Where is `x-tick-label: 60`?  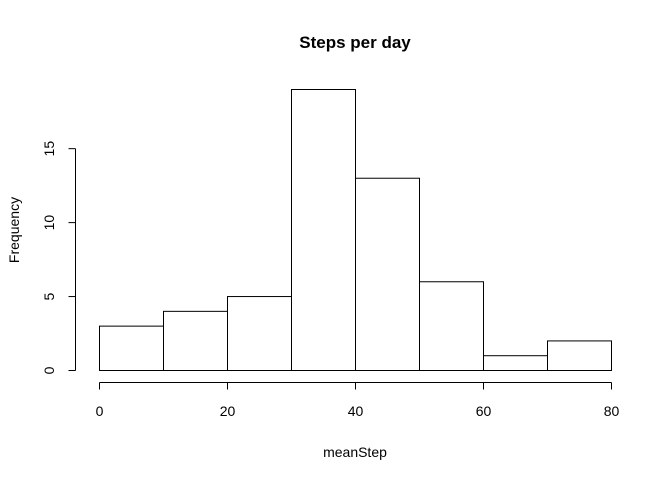 x-tick-label: 60 is located at coordinates (484, 411).